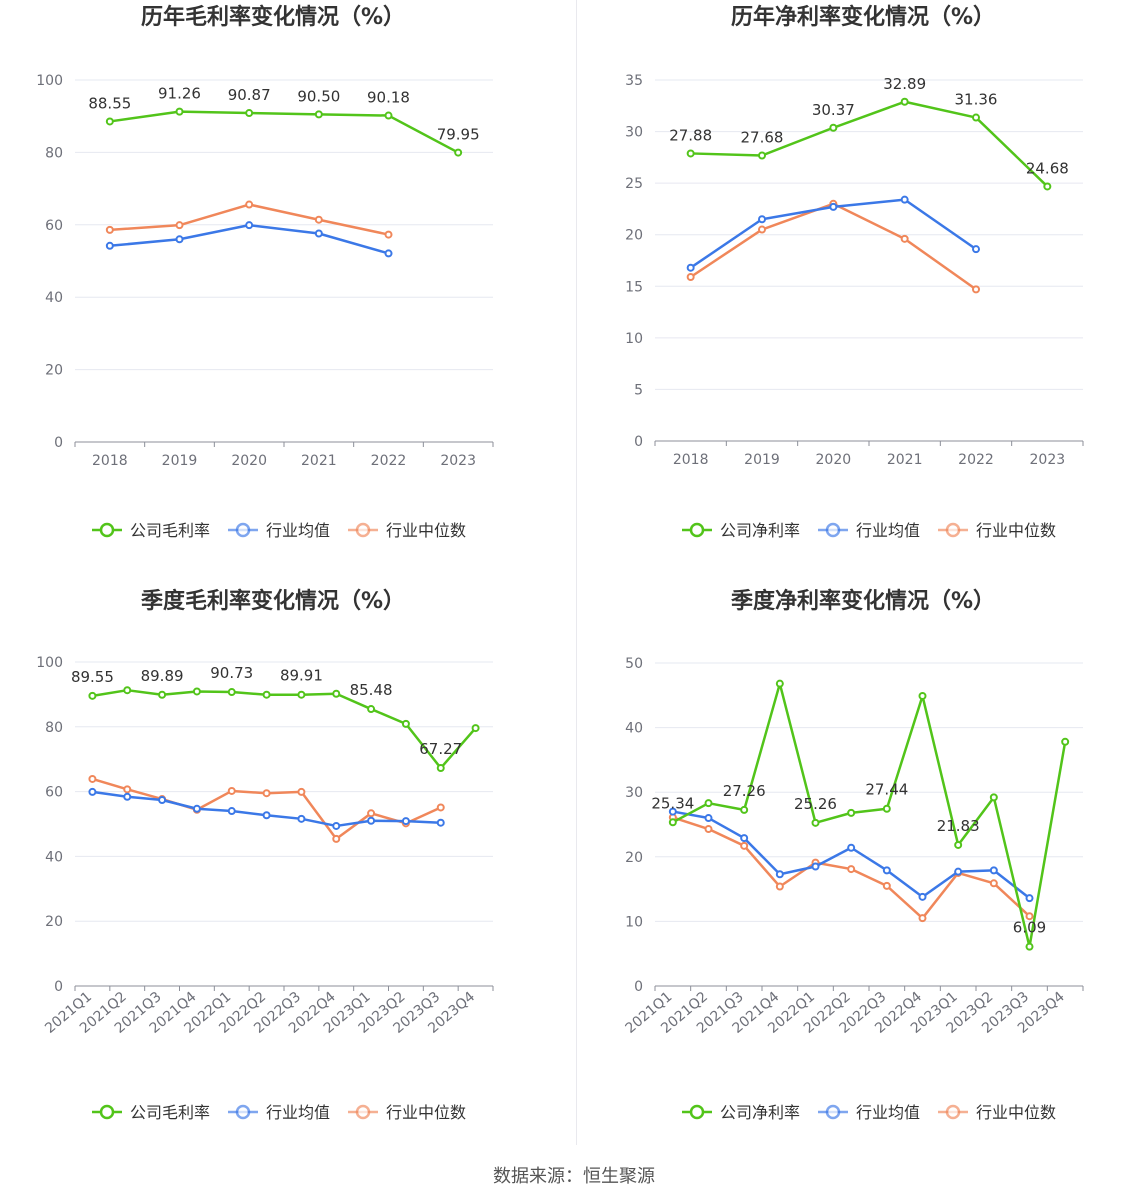 The height and width of the screenshot is (1202, 1148). Describe the element at coordinates (109, 103) in the screenshot. I see `data-label: 88.55` at that location.